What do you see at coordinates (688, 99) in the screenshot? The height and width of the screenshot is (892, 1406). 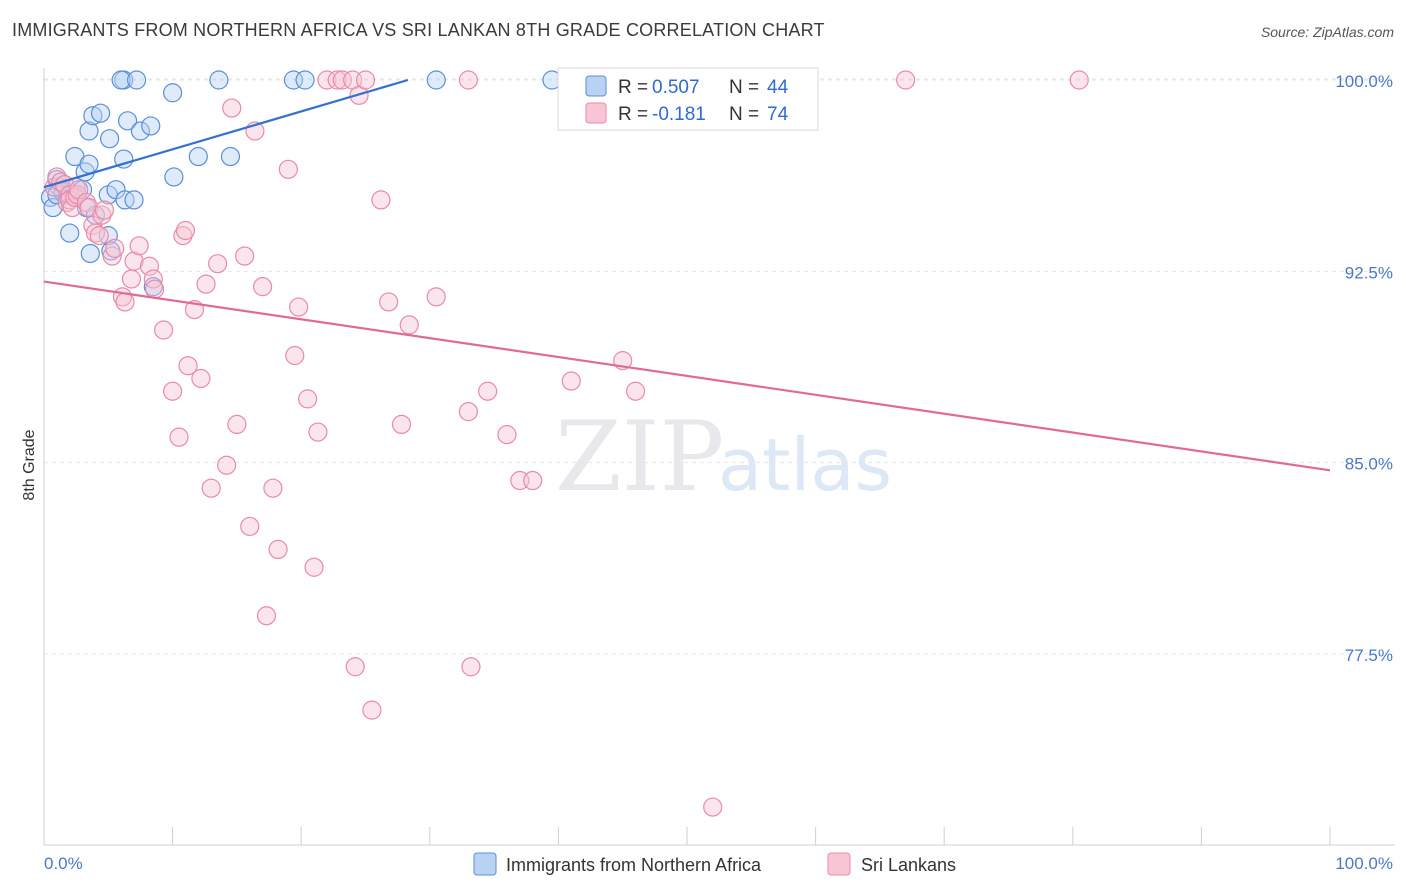 I see `legend: R = 0.507 N = 44 R = -0.181 N = 74` at bounding box center [688, 99].